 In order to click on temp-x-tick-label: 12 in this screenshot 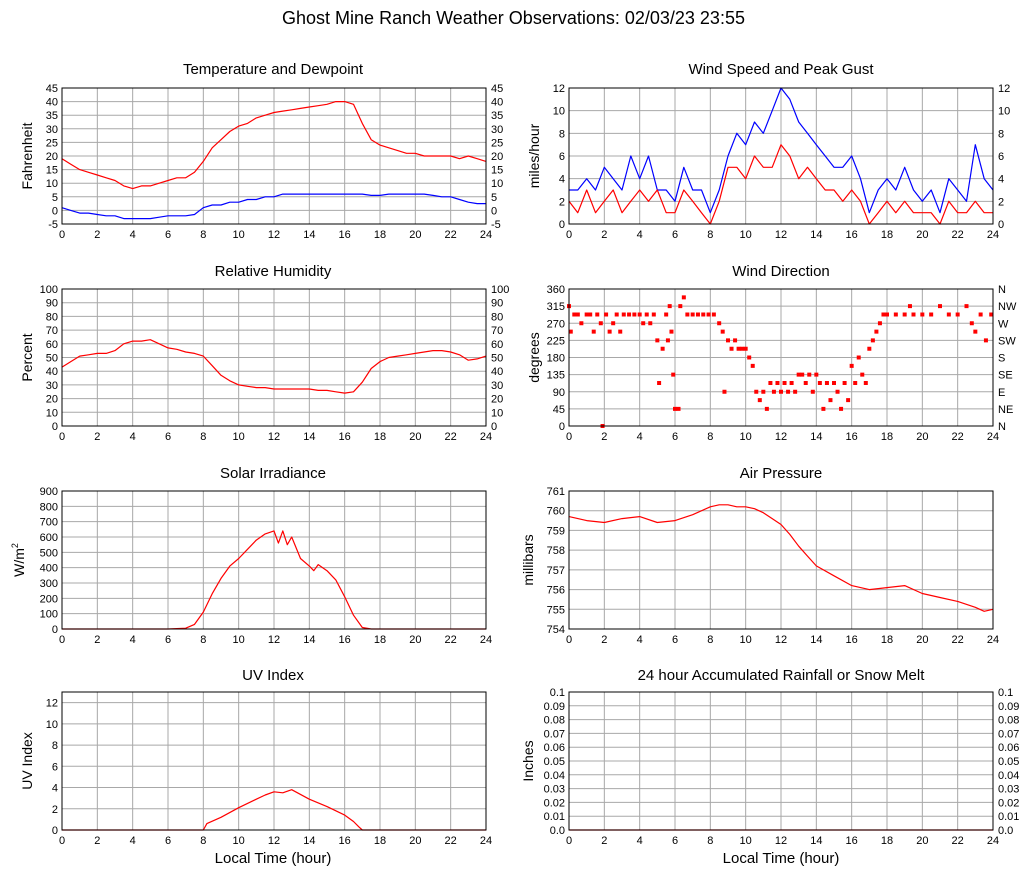, I will do `click(274, 235)`.